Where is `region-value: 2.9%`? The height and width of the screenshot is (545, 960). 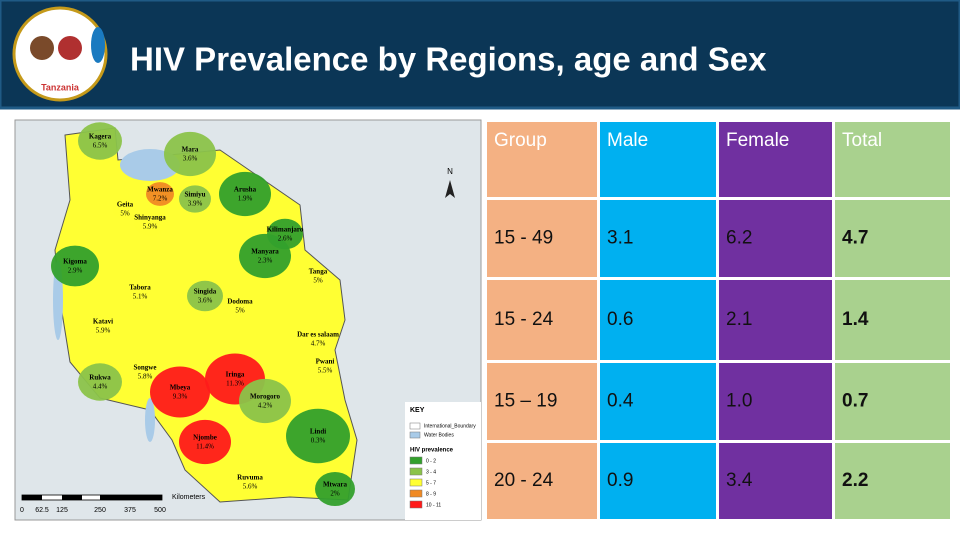
region-value: 2.9% is located at coordinates (75, 271).